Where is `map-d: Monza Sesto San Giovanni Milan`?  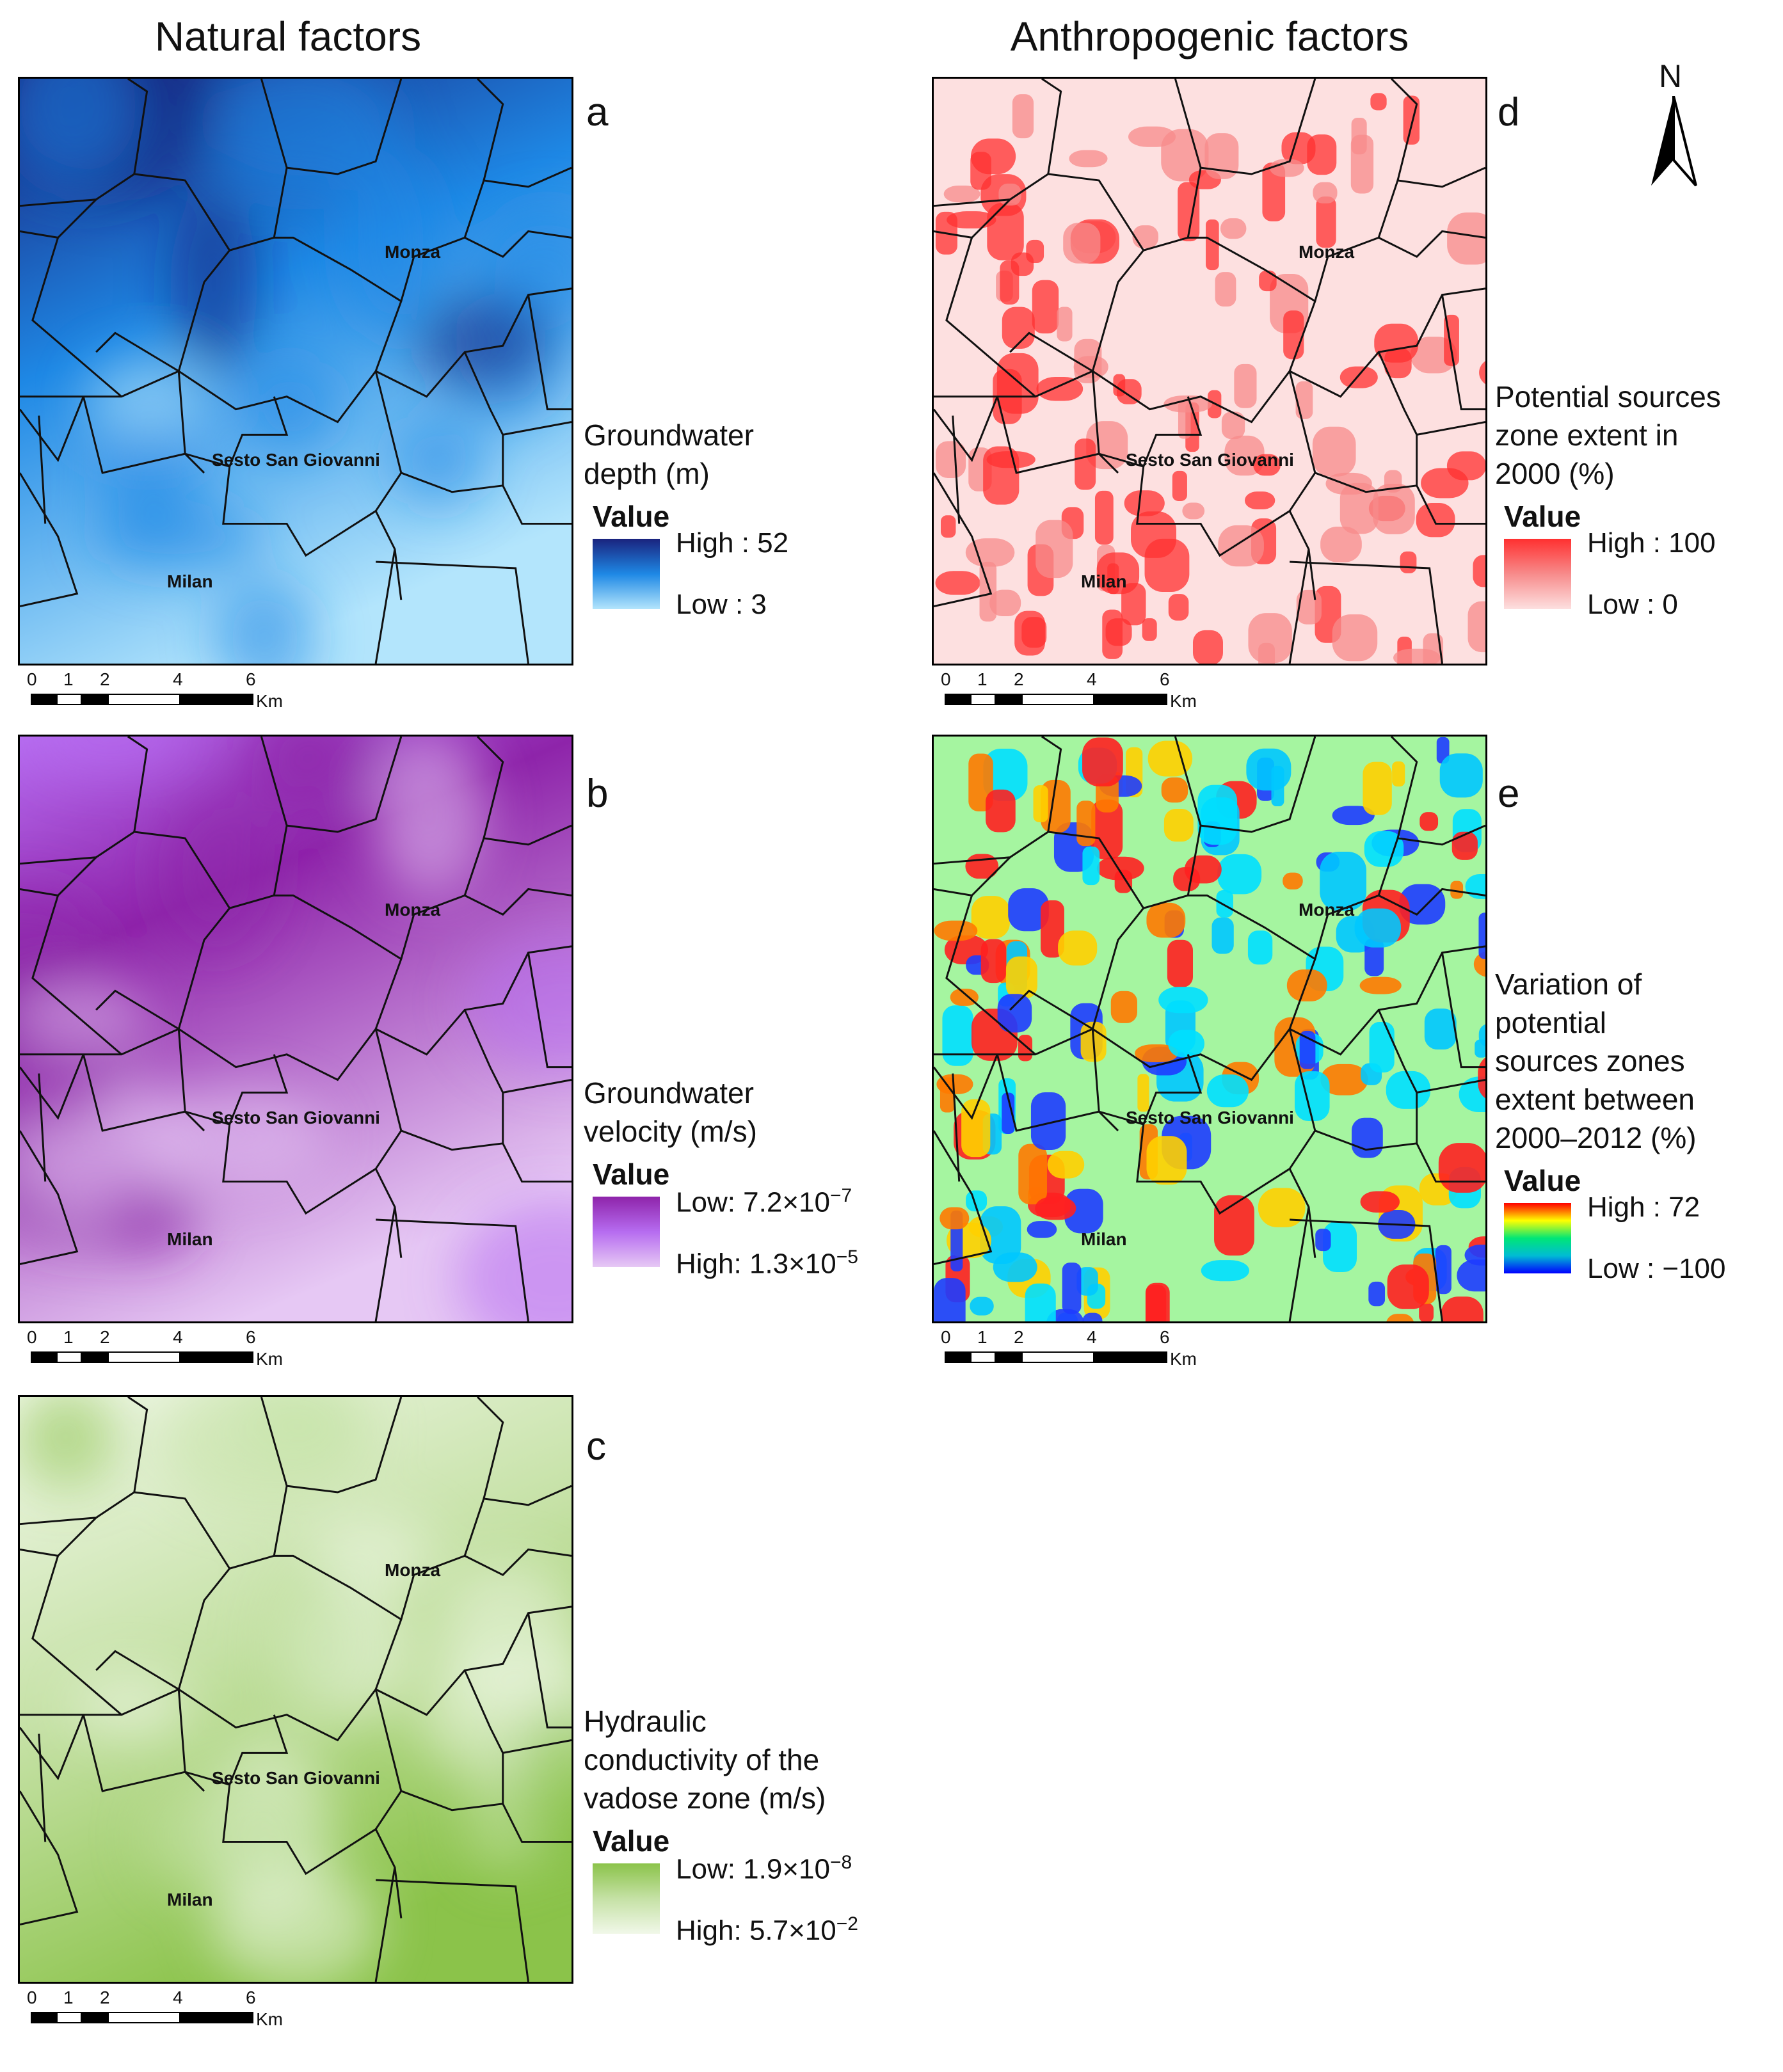 map-d: Monza Sesto San Giovanni Milan is located at coordinates (1210, 371).